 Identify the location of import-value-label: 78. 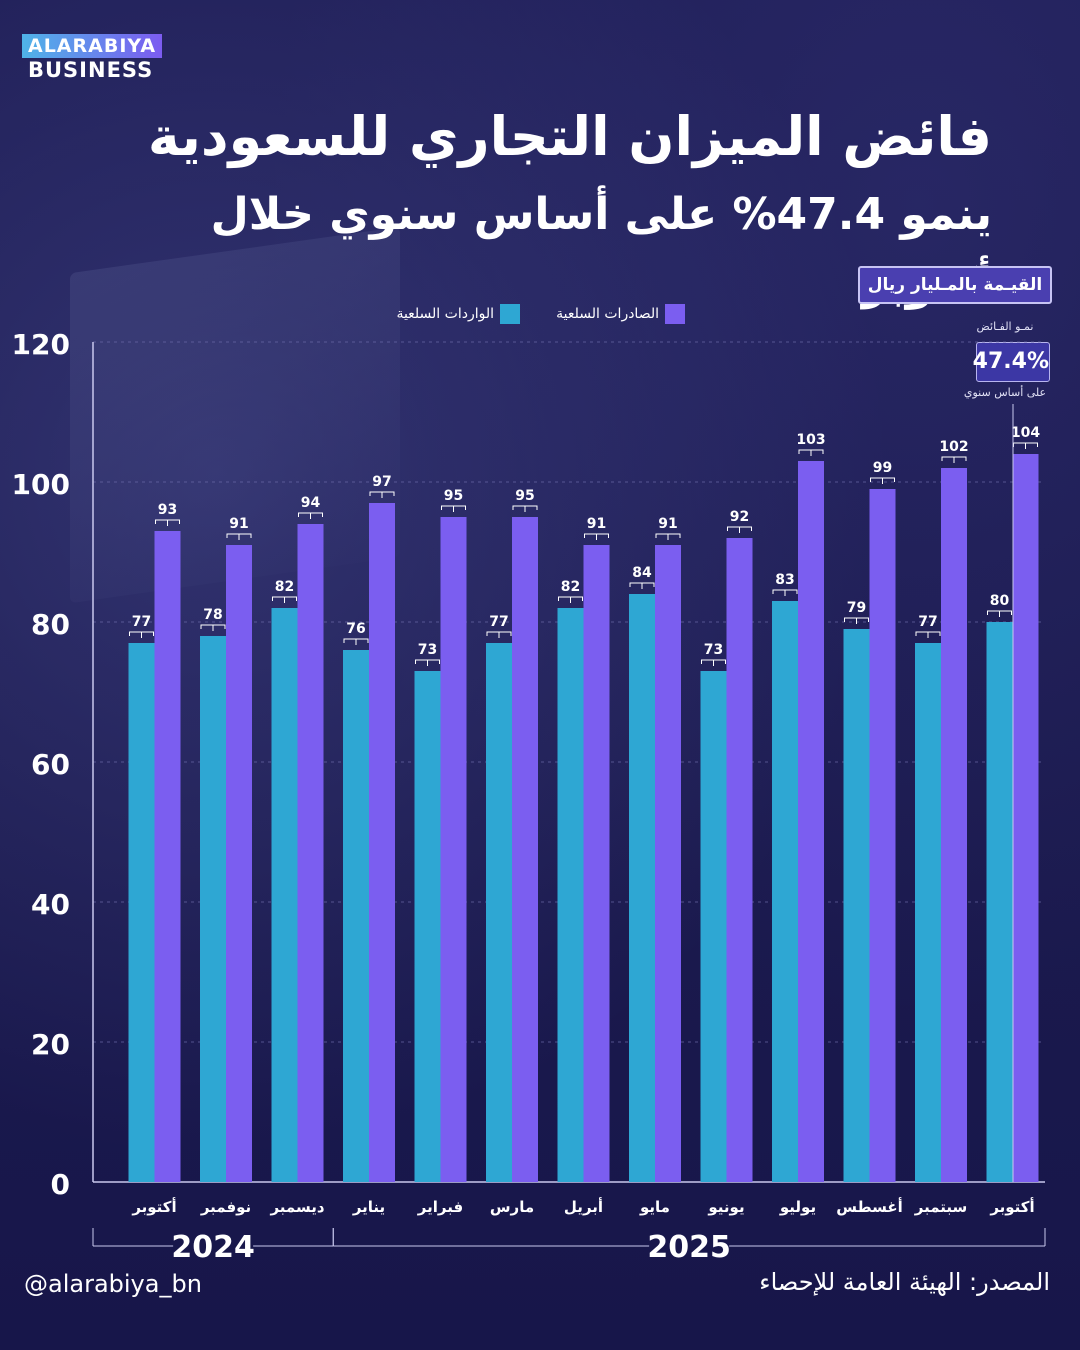
(212, 615).